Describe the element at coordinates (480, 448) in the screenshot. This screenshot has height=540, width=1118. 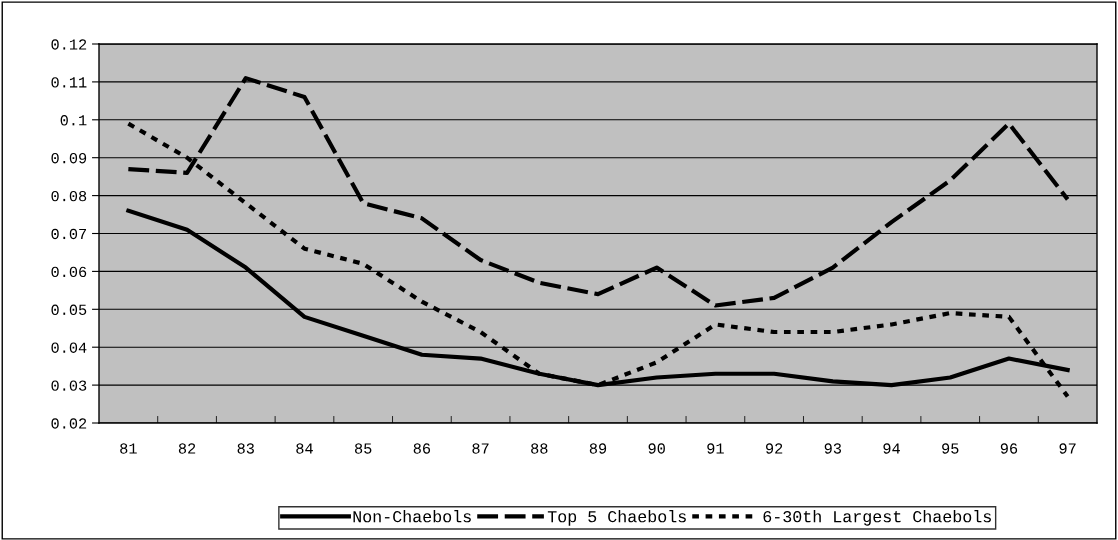
I see `x-tick-label: 87` at that location.